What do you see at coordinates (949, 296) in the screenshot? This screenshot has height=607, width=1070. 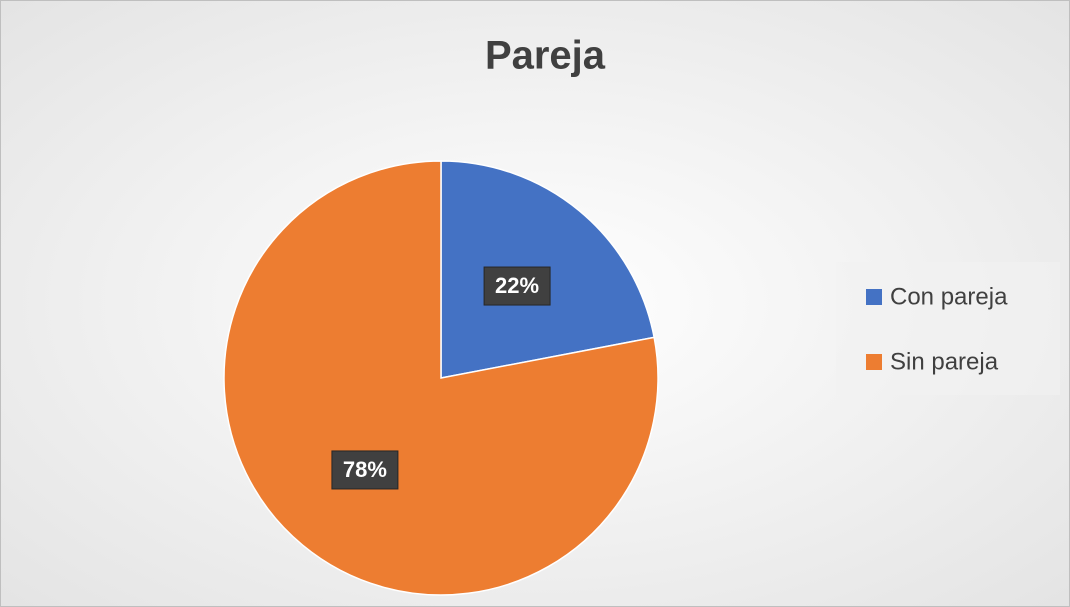 I see `legend-label: Con pareja` at bounding box center [949, 296].